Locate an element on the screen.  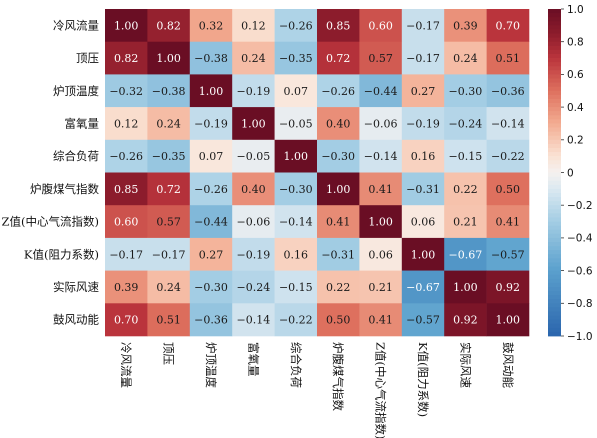
heatmap-cell-value: 0.24 is located at coordinates (168, 123).